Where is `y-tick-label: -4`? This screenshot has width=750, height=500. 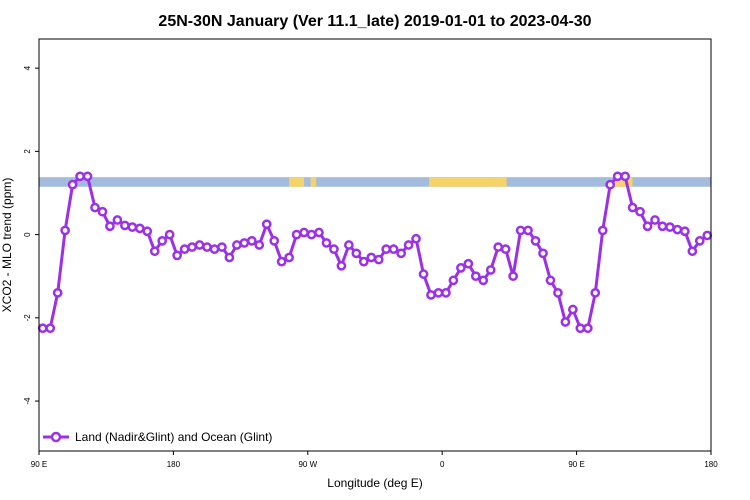
y-tick-label: -4 is located at coordinates (27, 401).